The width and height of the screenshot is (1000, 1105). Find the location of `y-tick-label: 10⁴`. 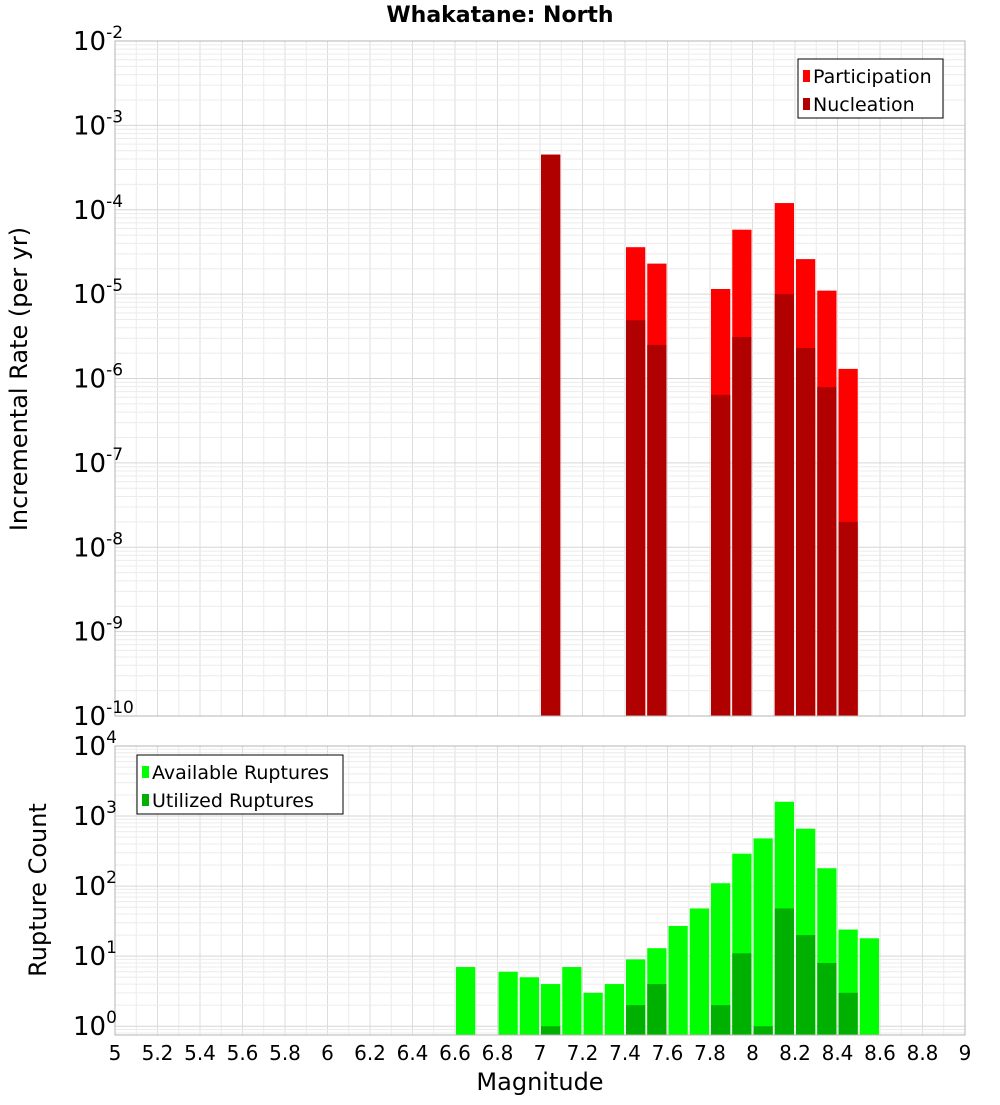

y-tick-label: 10⁴ is located at coordinates (95, 745).